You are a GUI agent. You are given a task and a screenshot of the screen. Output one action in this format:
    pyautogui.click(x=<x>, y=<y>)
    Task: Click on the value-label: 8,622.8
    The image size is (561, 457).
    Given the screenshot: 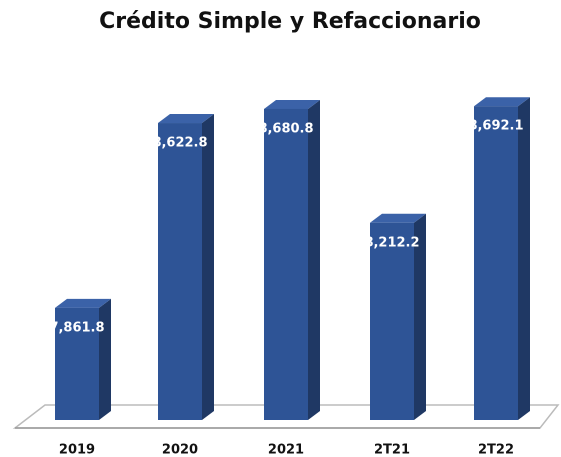 What is the action you would take?
    pyautogui.click(x=179, y=143)
    